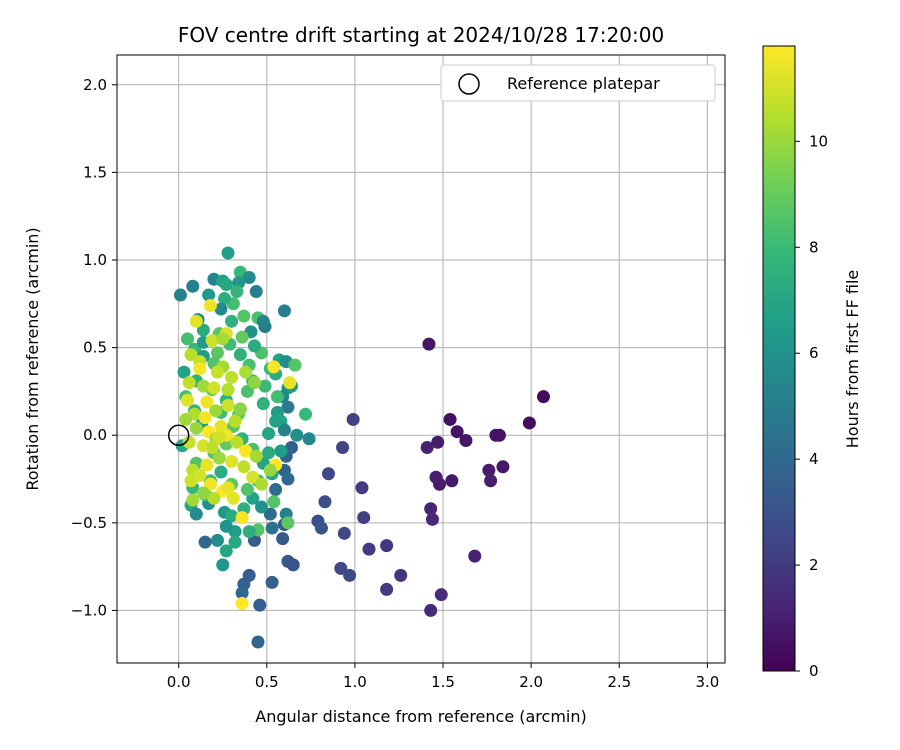 The width and height of the screenshot is (900, 750). I want to click on y-tick-label: 2.0, so click(95, 85).